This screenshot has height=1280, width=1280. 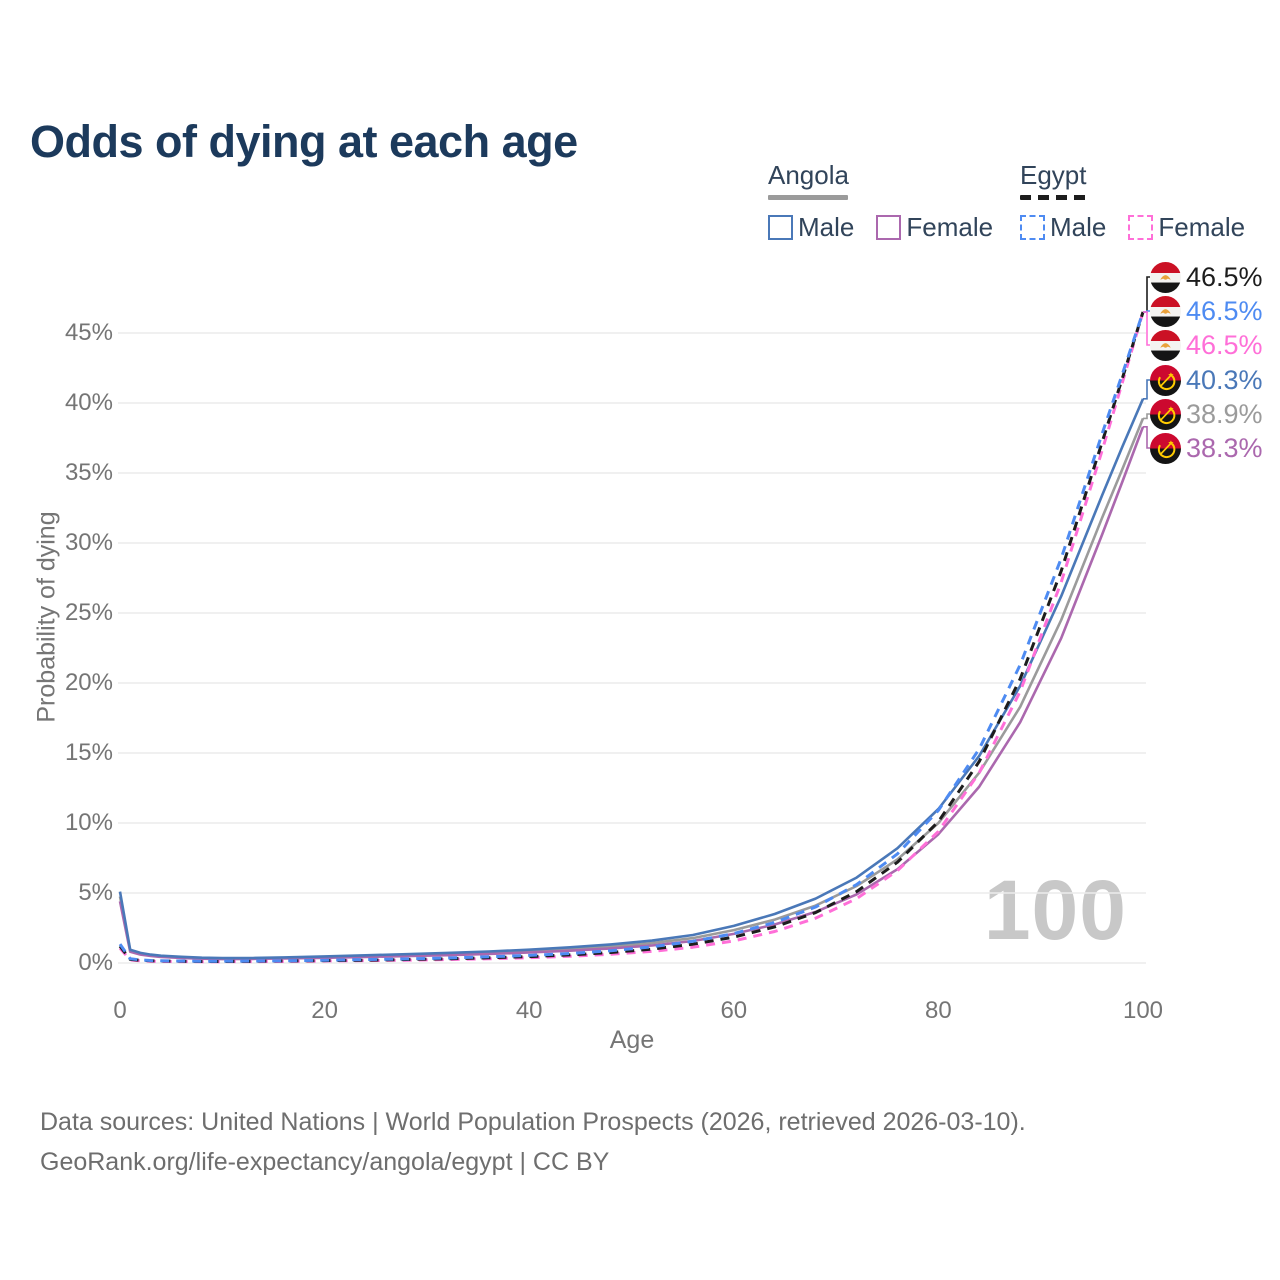 What do you see at coordinates (1053, 197) in the screenshot?
I see `egypt-total-line-swatch` at bounding box center [1053, 197].